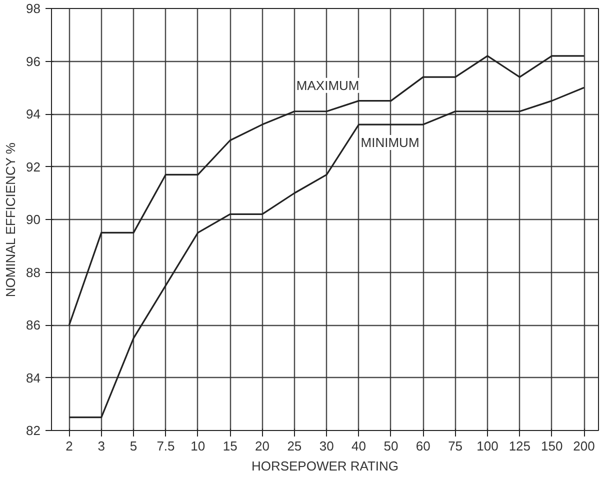 This screenshot has height=478, width=602. Describe the element at coordinates (165, 446) in the screenshot. I see `x-tick-label: 7.5` at that location.